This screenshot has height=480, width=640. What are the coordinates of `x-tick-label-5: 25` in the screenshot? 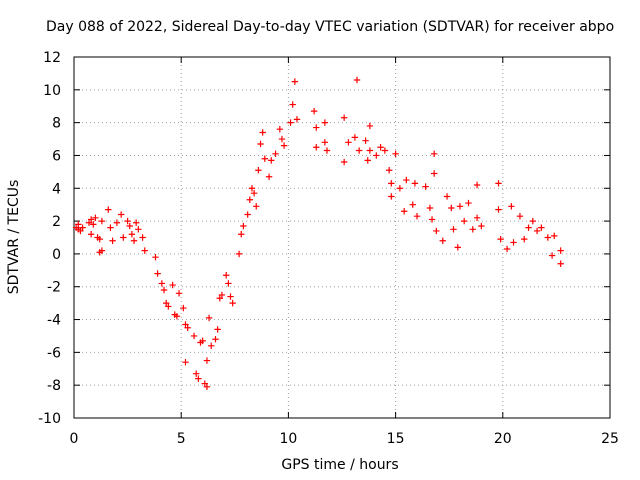 It's located at (610, 439).